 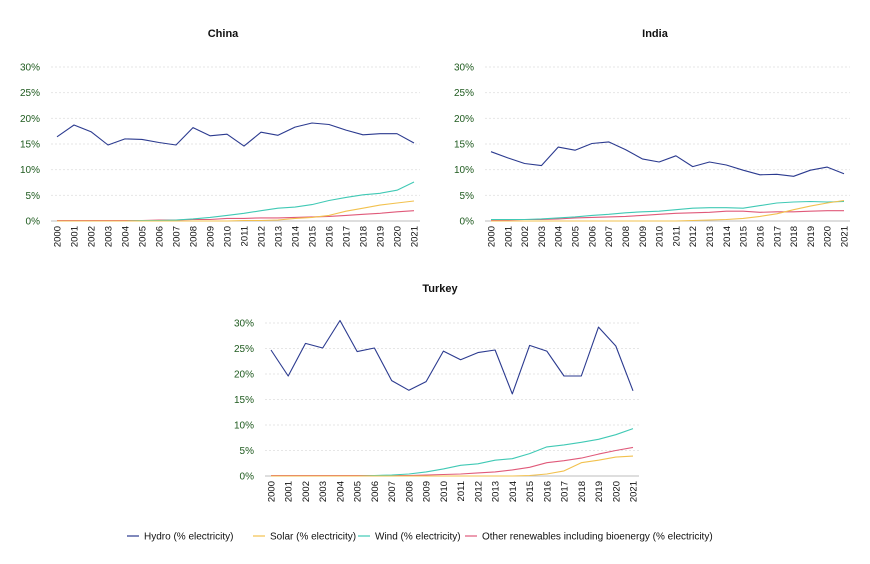 I want to click on y-tick-label: 20%, so click(x=30, y=119).